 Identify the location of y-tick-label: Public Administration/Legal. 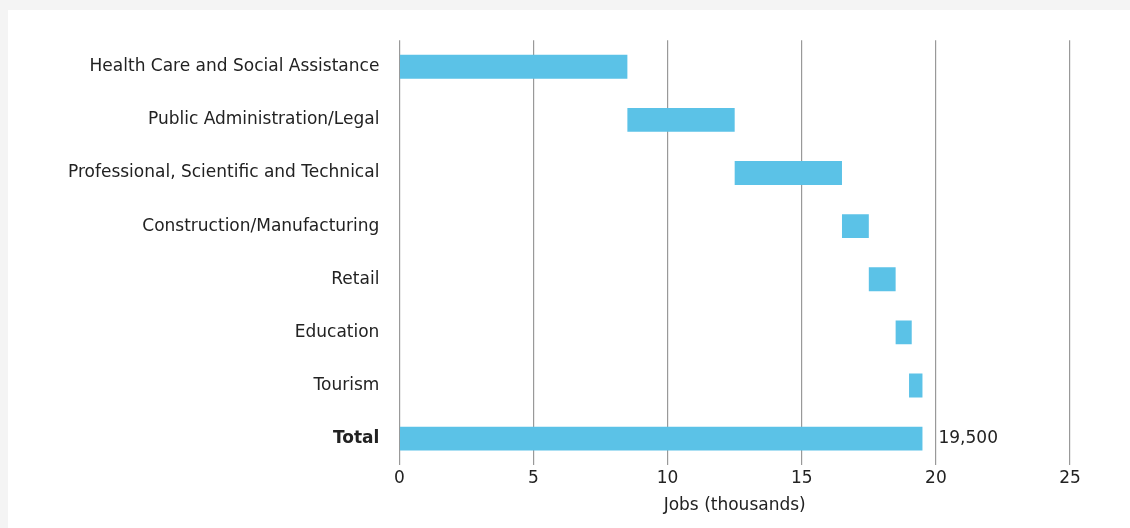
(263, 118).